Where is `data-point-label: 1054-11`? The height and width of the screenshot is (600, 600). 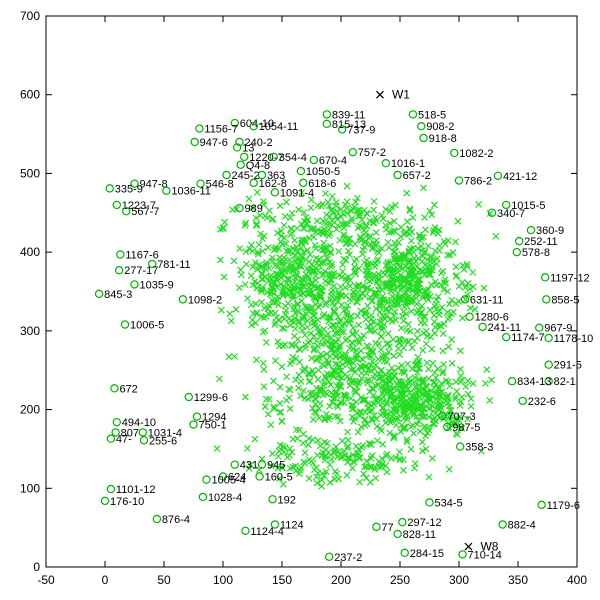
data-point-label: 1054-11 is located at coordinates (279, 127).